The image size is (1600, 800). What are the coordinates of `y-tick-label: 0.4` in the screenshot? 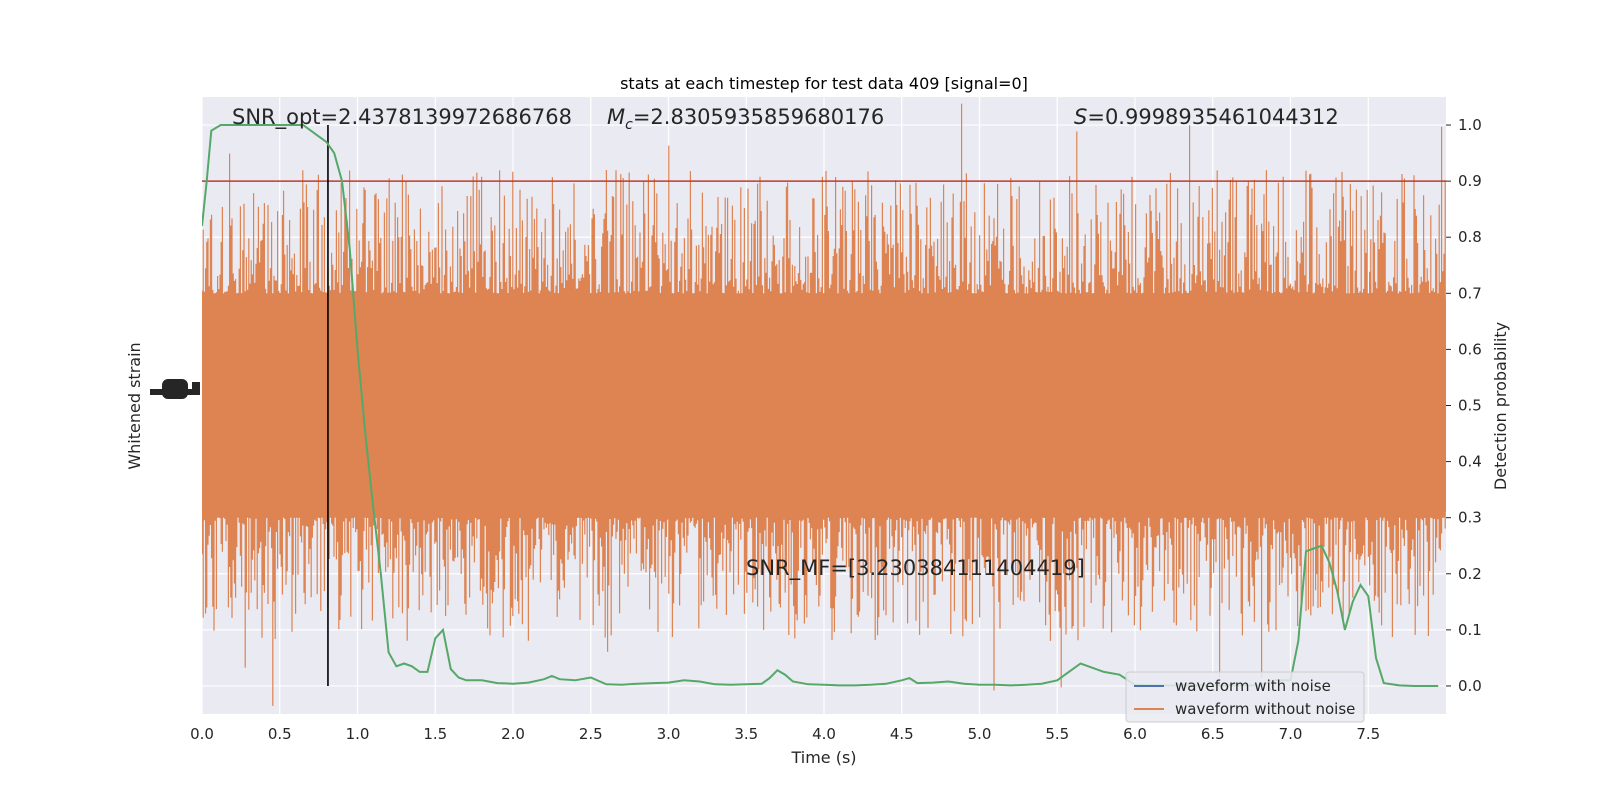 It's located at (1470, 462).